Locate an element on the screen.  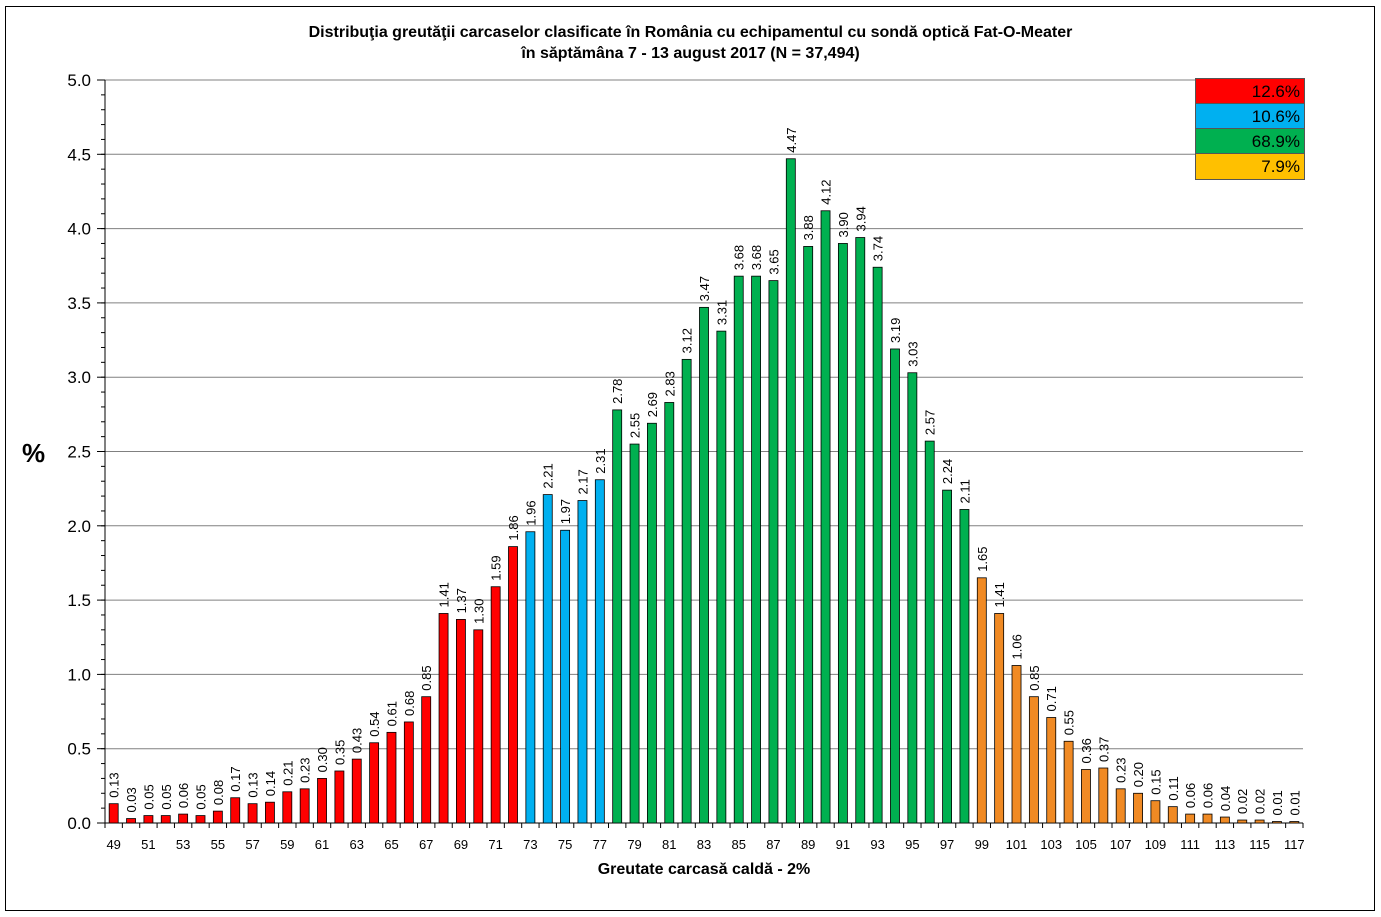
x-axis-label: Greutate carcasă caldă - 2% is located at coordinates (704, 869).